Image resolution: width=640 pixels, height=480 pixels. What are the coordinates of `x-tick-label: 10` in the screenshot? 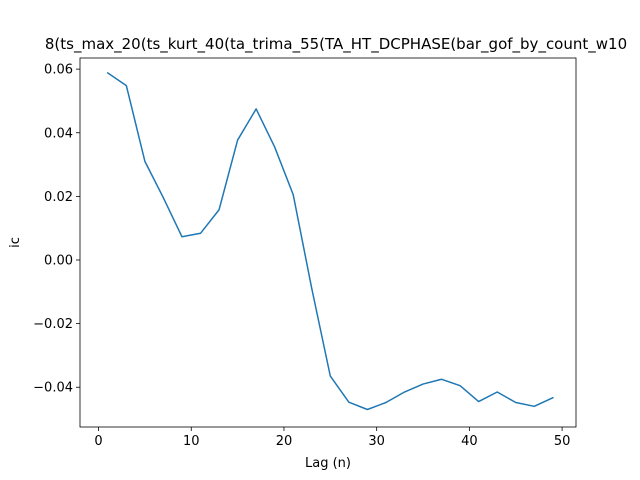 It's located at (191, 441).